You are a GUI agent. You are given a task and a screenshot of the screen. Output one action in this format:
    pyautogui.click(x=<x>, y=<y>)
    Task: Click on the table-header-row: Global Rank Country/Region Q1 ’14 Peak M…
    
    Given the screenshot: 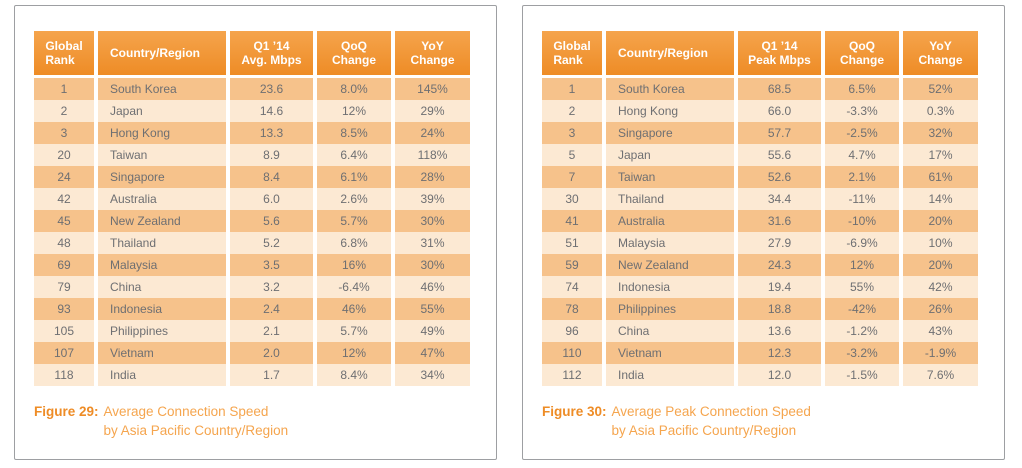 What is the action you would take?
    pyautogui.click(x=760, y=53)
    